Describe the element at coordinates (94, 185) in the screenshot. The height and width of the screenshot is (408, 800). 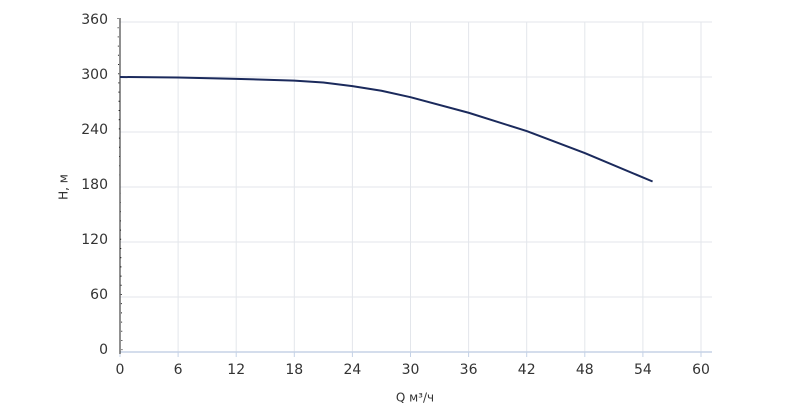
I see `y-tick-label: 180` at that location.